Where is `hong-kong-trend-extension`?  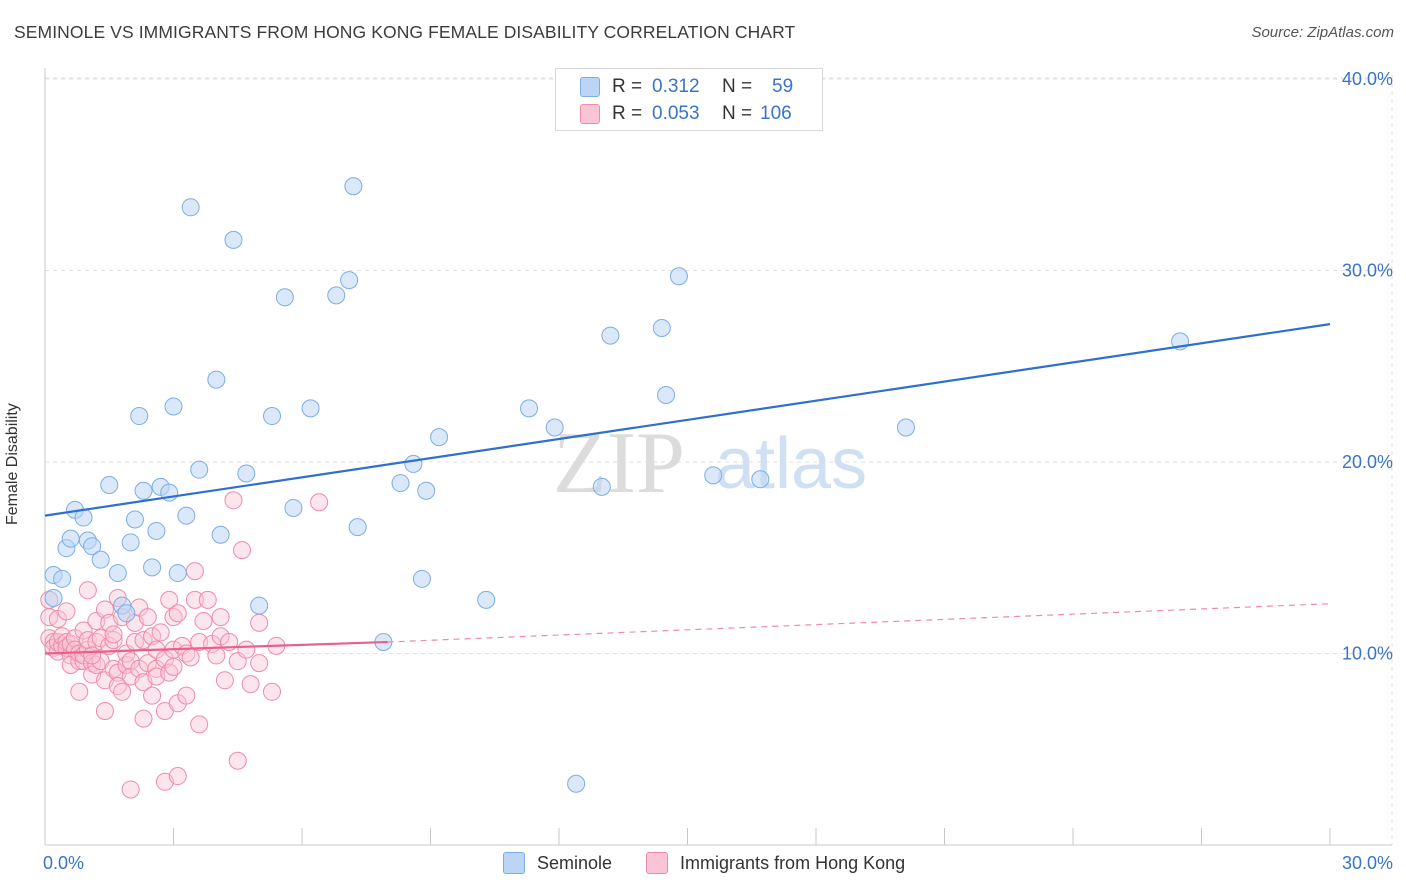
hong-kong-trend-extension is located at coordinates (859, 623).